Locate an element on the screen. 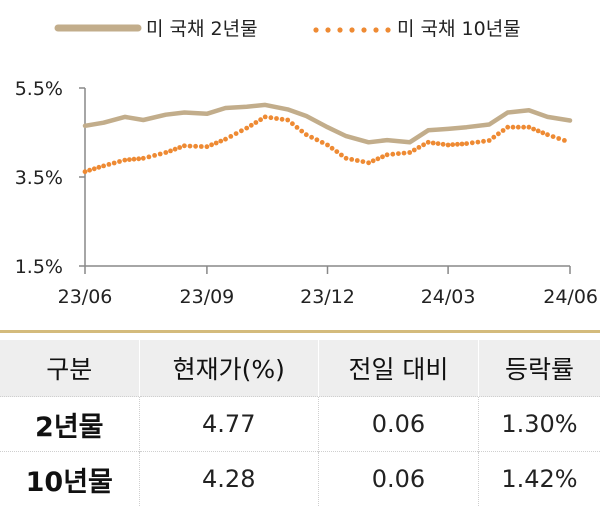 The height and width of the screenshot is (506, 600). table-header-row: 구분 현재가(%) 전일 대비 등락률 is located at coordinates (300, 368).